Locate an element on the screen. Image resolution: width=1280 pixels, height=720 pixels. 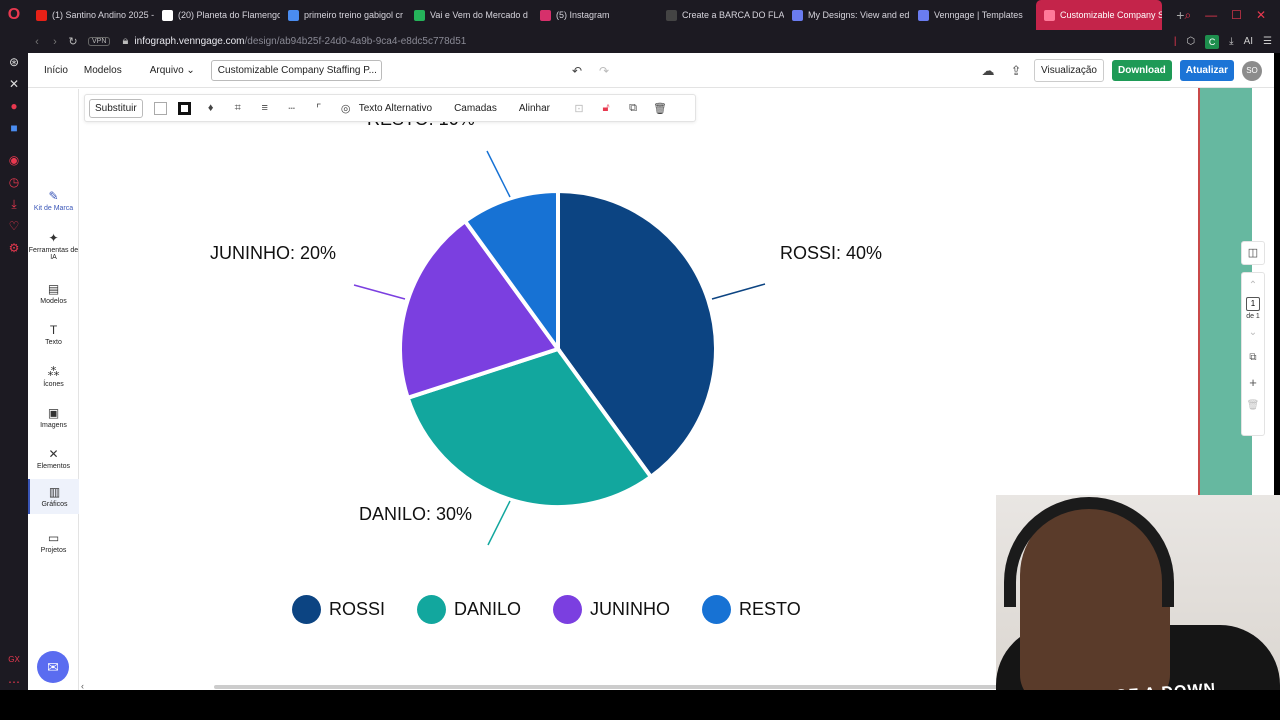
back-icon: ‹ is located at coordinates (37, 41).